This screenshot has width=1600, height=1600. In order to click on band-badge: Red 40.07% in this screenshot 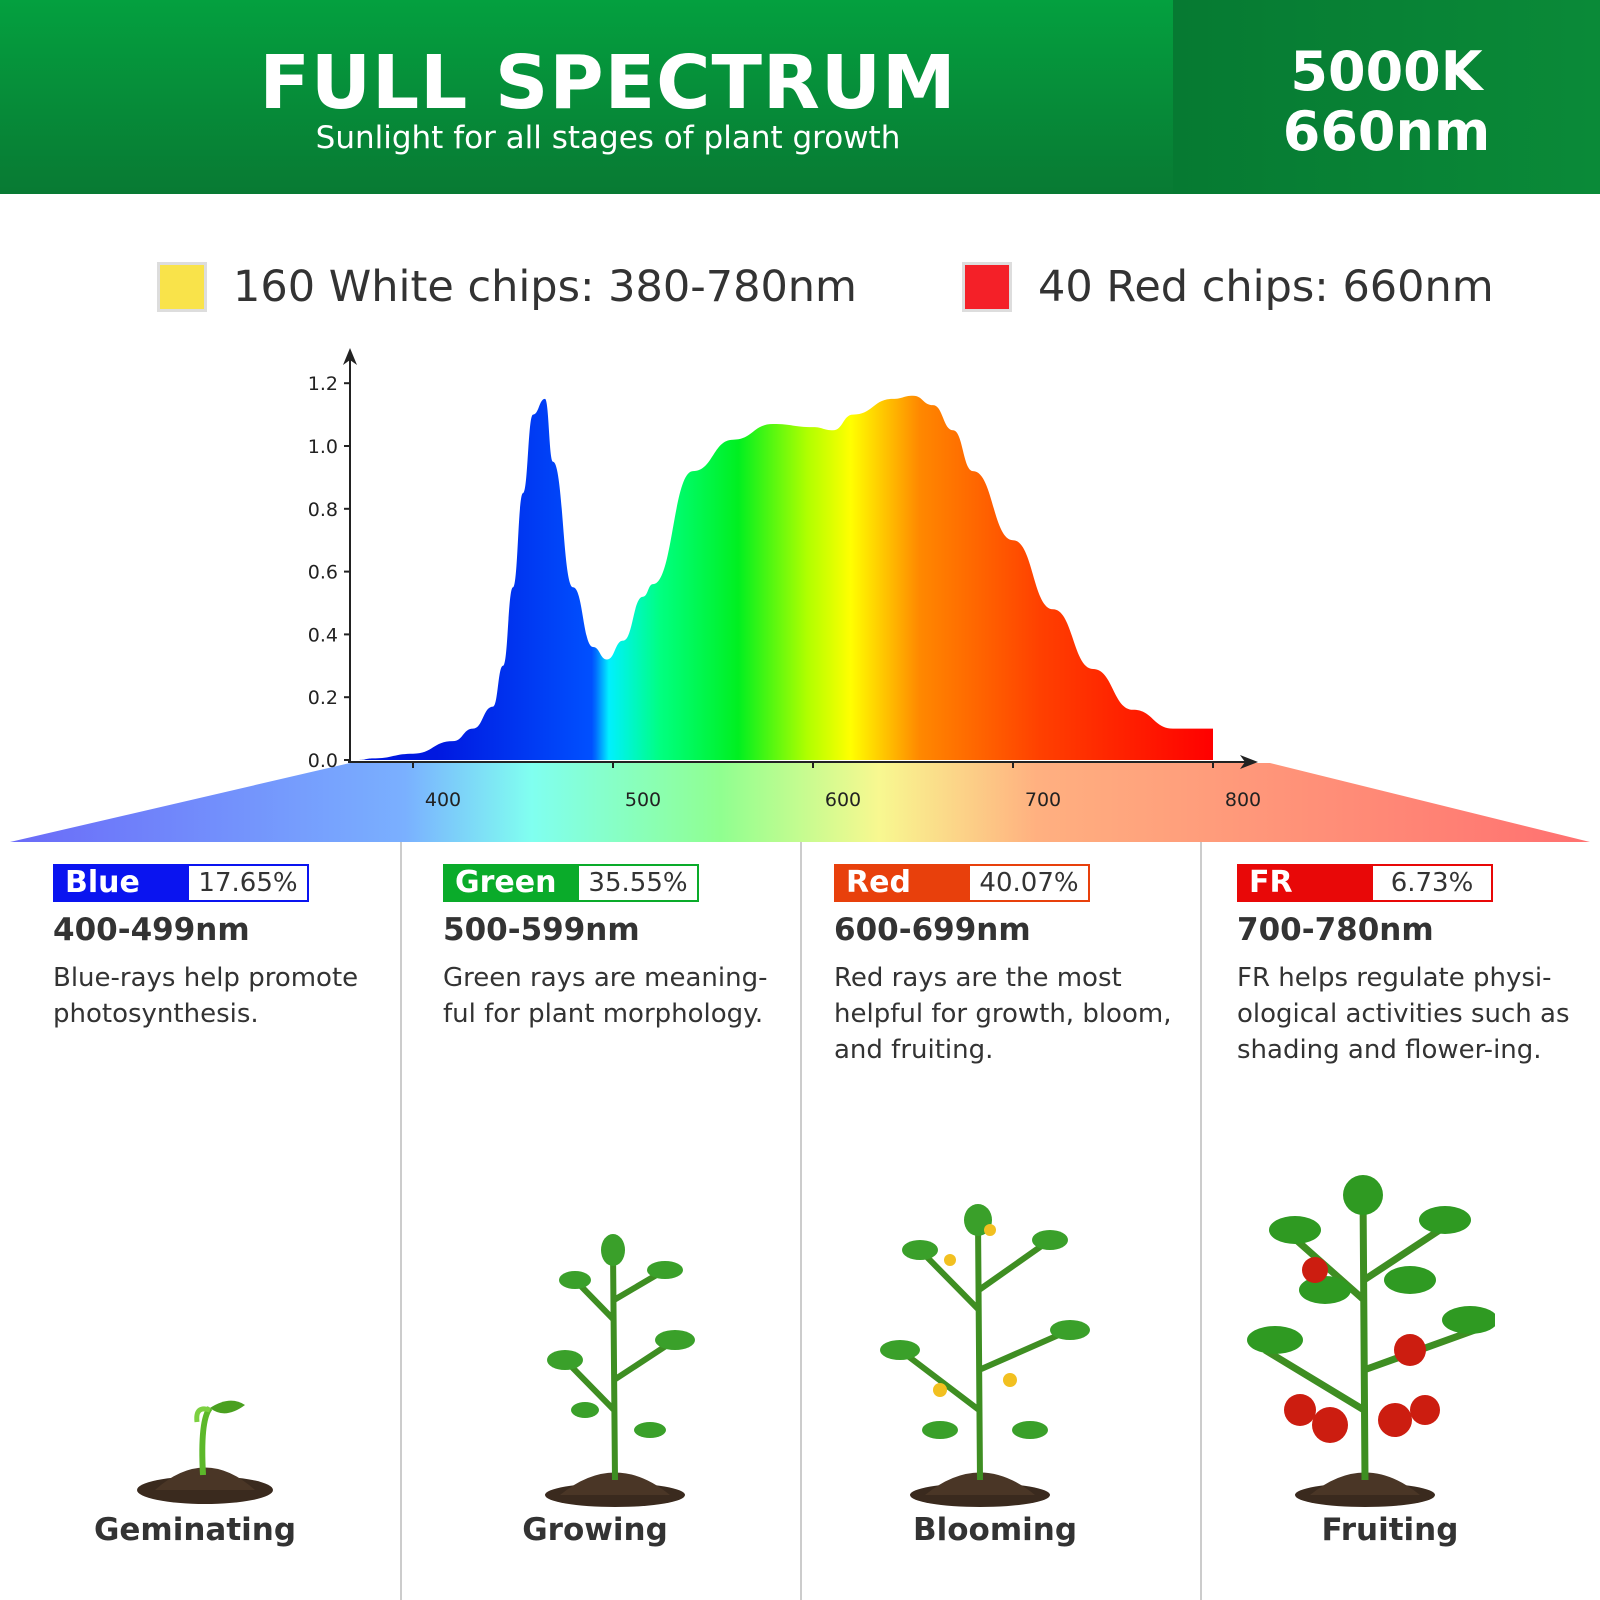, I will do `click(962, 883)`.